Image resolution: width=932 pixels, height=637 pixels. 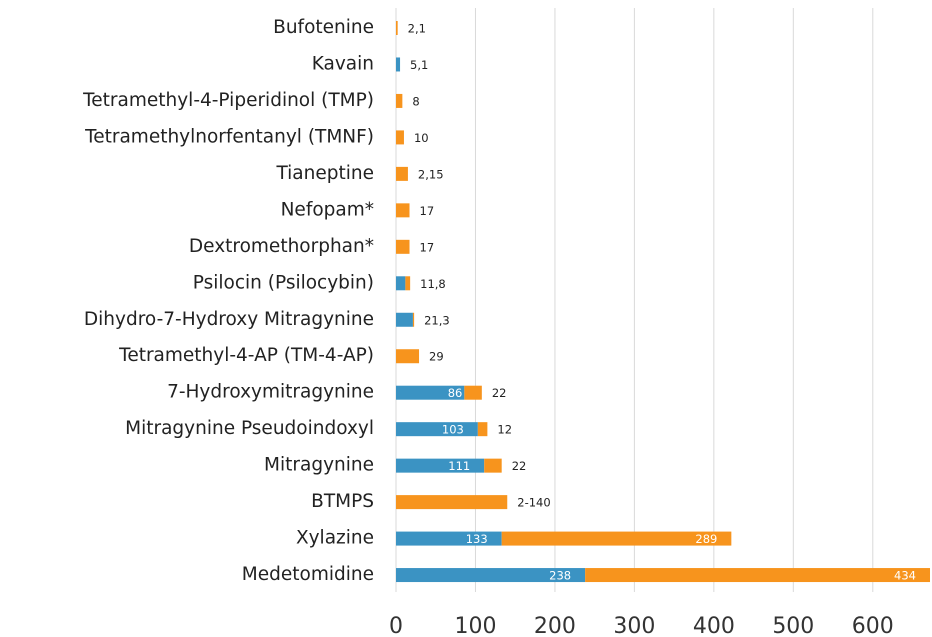 I want to click on x-tick-label: 400, so click(x=714, y=625).